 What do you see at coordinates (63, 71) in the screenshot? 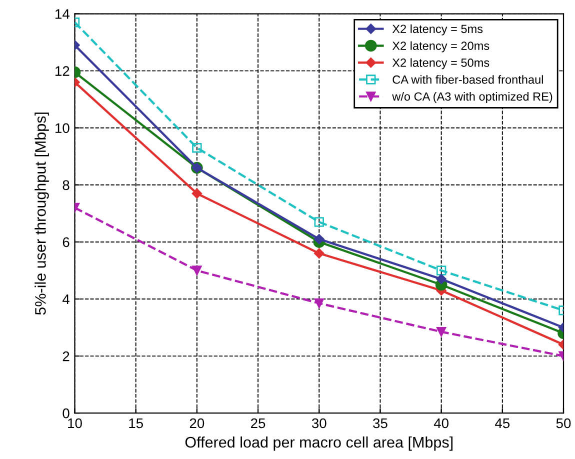
I see `y-tick-label: 12` at bounding box center [63, 71].